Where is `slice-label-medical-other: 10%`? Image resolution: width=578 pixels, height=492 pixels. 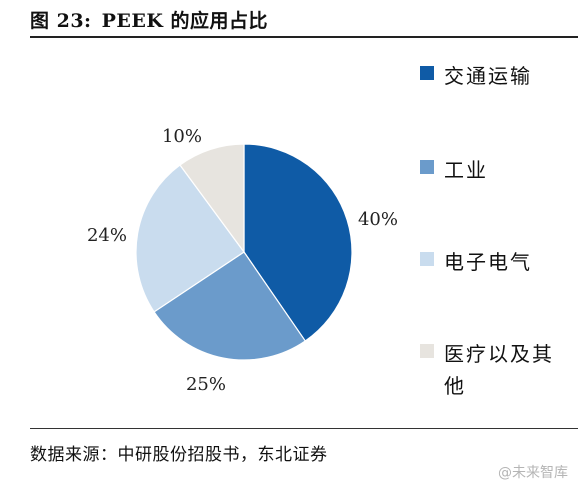
slice-label-medical-other: 10% is located at coordinates (182, 136).